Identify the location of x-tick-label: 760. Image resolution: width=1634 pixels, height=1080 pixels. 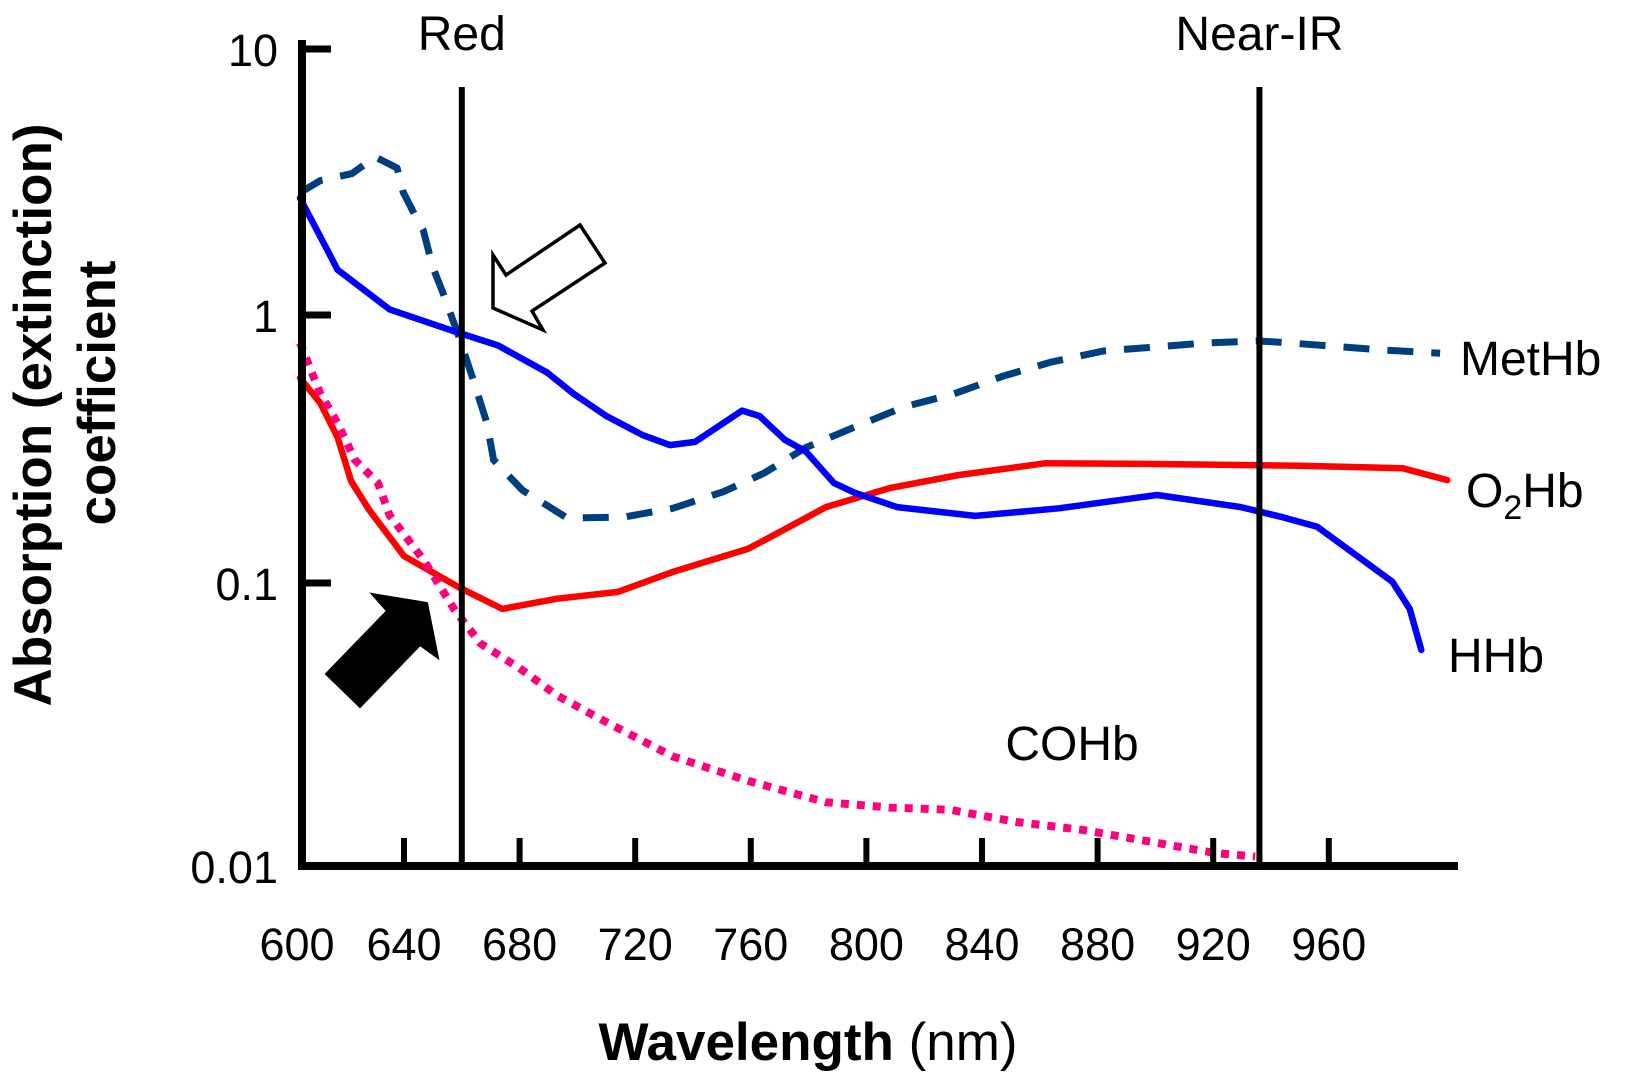
(750, 944).